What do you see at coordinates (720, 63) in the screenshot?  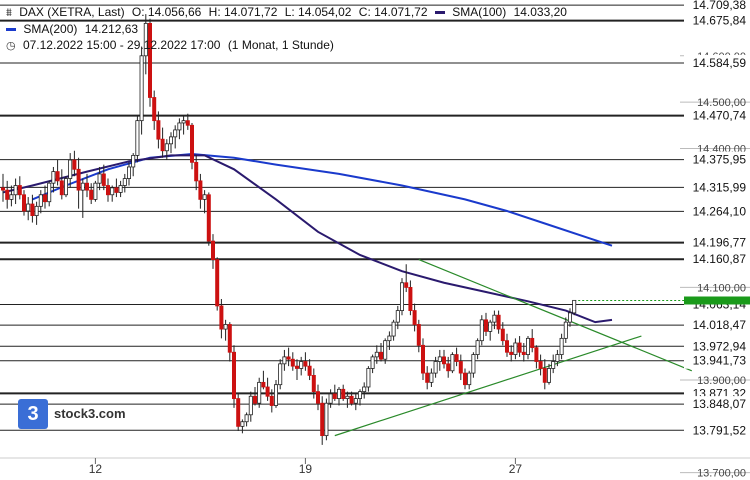 I see `price-level-label: 14.584,59` at bounding box center [720, 63].